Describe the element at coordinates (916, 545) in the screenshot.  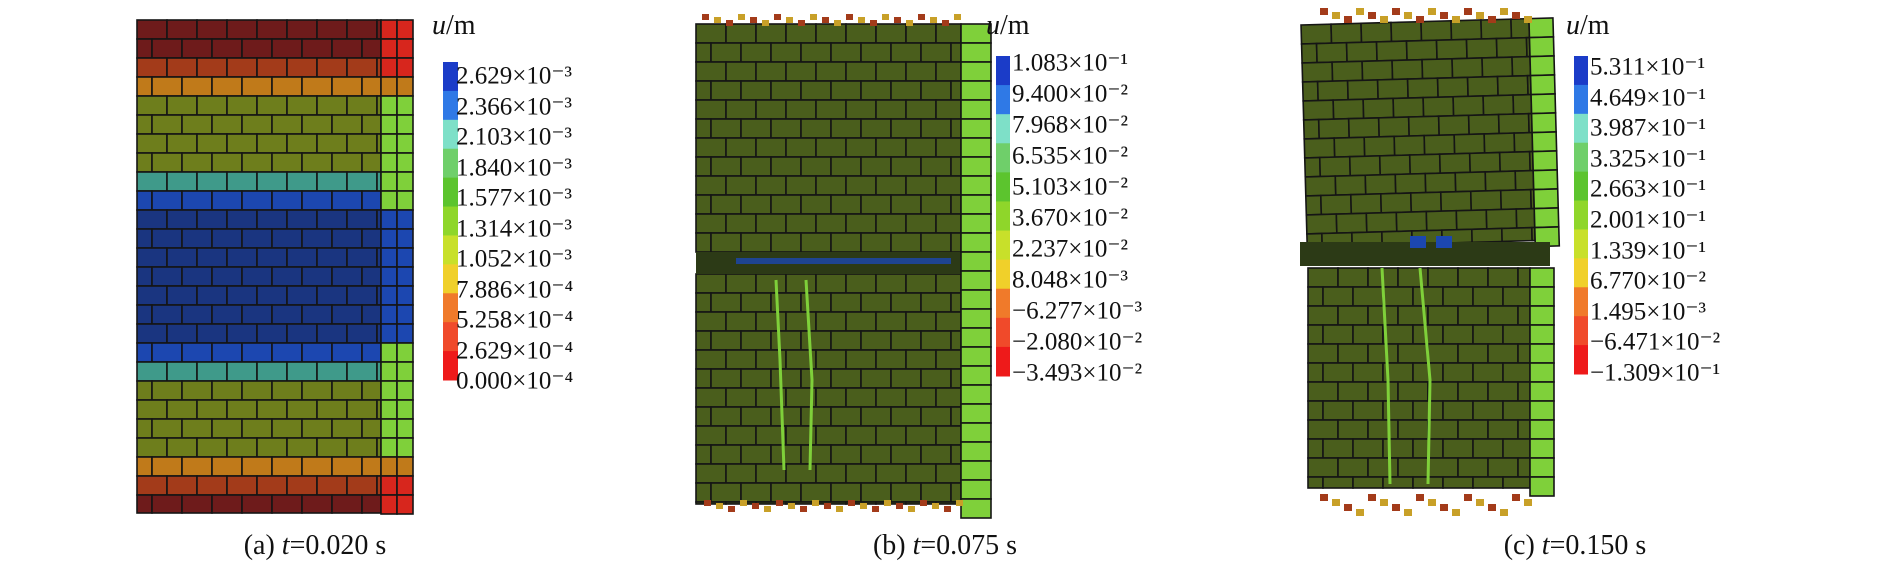
I see `caption-var-b: t` at that location.